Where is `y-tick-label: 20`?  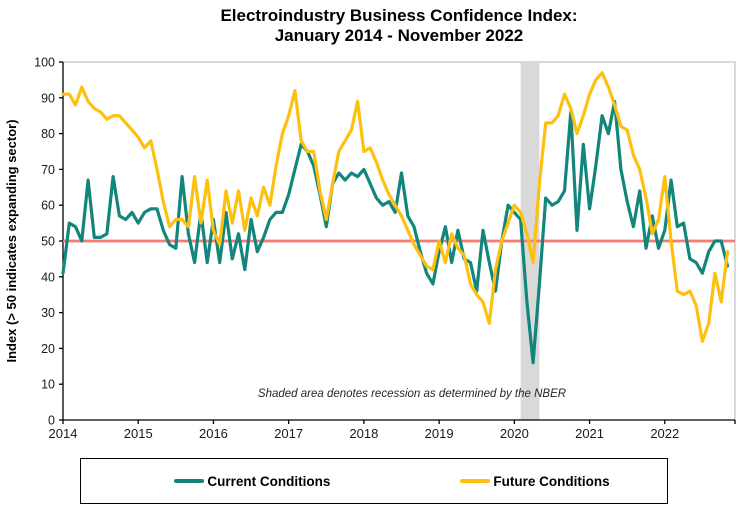
y-tick-label: 20 is located at coordinates (48, 349).